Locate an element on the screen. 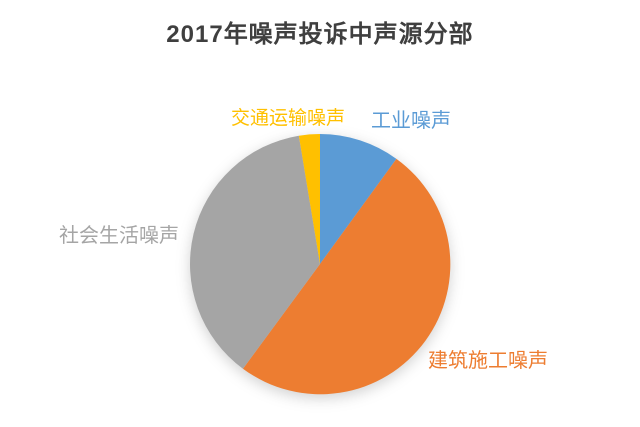 The width and height of the screenshot is (640, 427). slice-label-industrial-noise: 工业噪声 is located at coordinates (411, 121).